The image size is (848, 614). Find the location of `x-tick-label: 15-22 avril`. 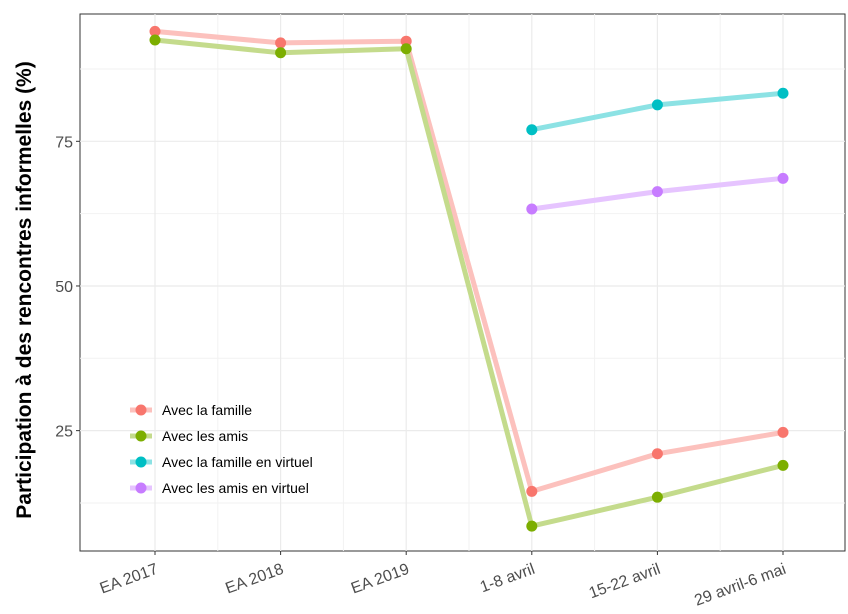

x-tick-label: 15-22 avril is located at coordinates (625, 582).